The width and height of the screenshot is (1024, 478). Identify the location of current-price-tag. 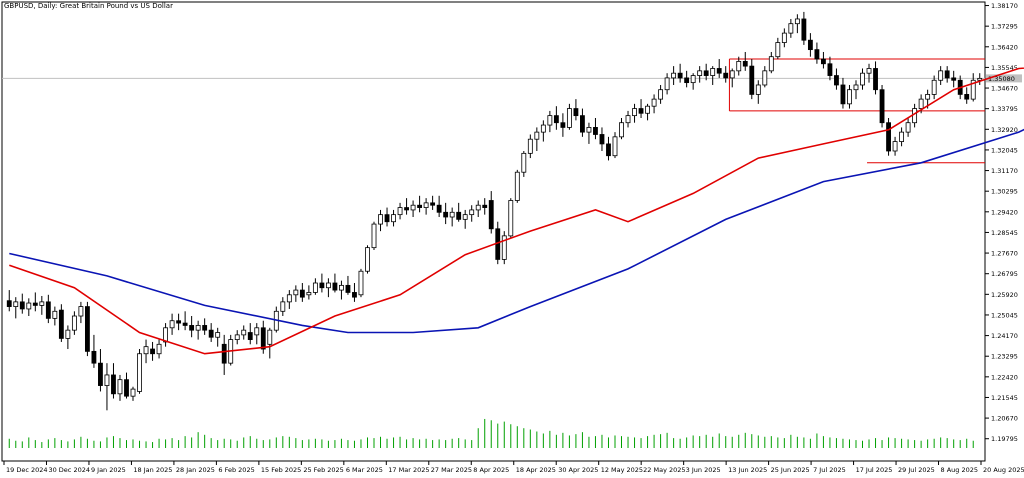
(1004, 78).